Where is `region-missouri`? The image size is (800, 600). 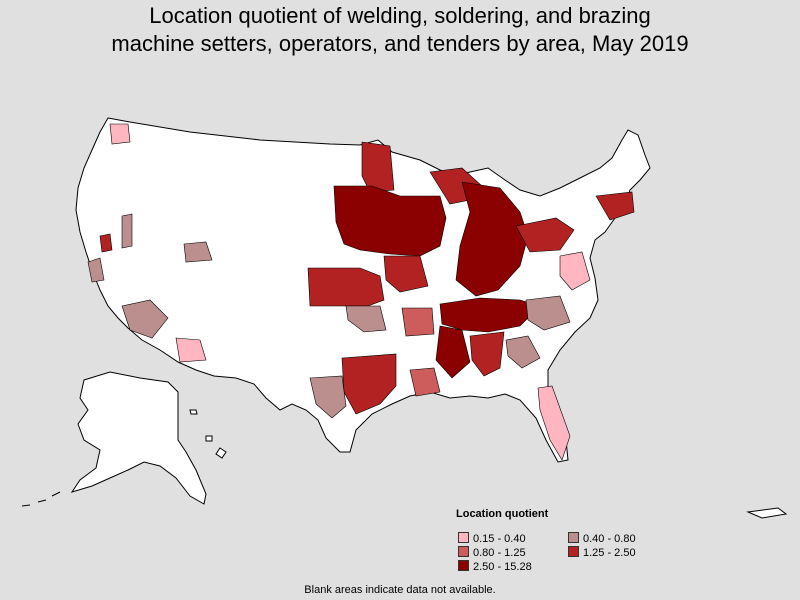 region-missouri is located at coordinates (406, 274).